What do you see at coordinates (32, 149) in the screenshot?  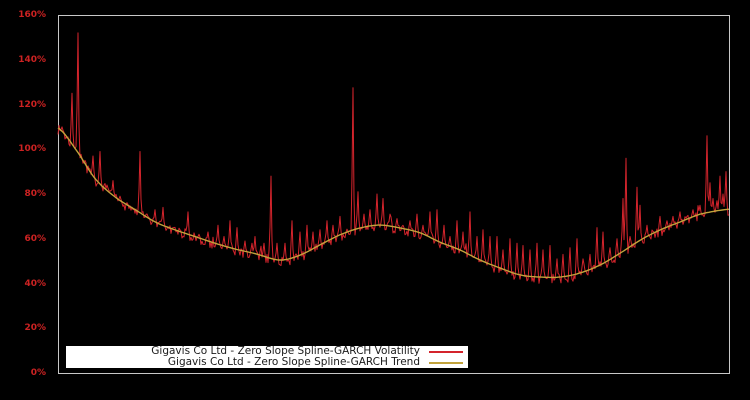 I see `y-axis-tick-label: 100%` at bounding box center [32, 149].